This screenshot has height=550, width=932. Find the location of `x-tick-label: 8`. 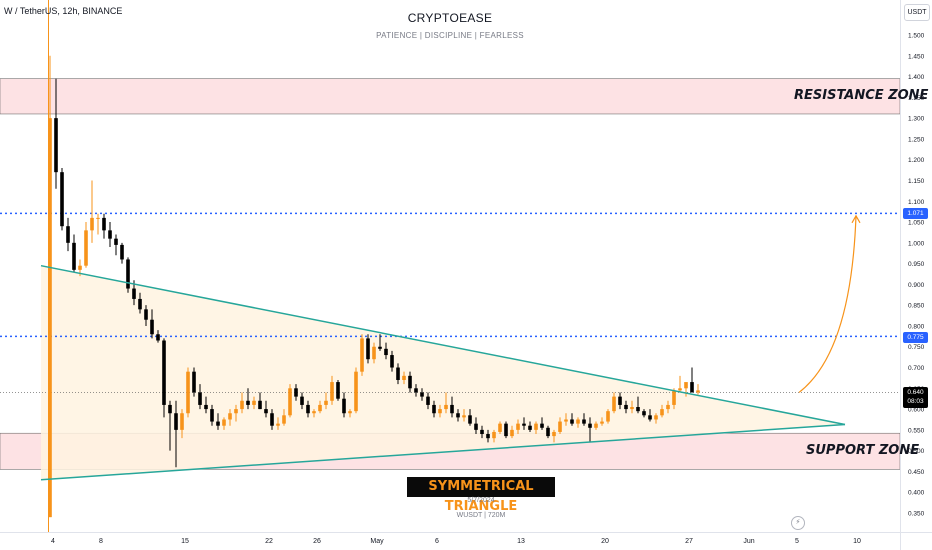

x-tick-label: 8 is located at coordinates (101, 541).